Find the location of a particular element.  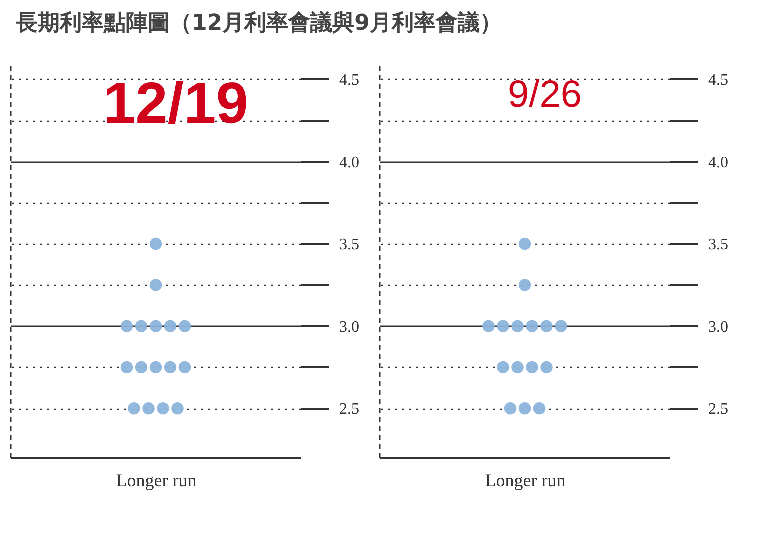

chart-title: 長期利率點陣圖（12月利率會議與9月利率會議） is located at coordinates (259, 24).